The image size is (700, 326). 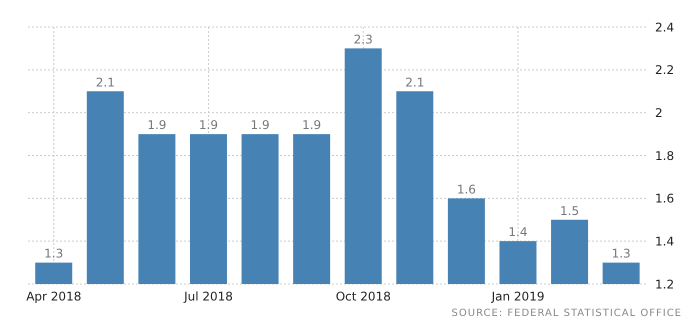 I want to click on y-tick-label: 1.8, so click(x=664, y=155).